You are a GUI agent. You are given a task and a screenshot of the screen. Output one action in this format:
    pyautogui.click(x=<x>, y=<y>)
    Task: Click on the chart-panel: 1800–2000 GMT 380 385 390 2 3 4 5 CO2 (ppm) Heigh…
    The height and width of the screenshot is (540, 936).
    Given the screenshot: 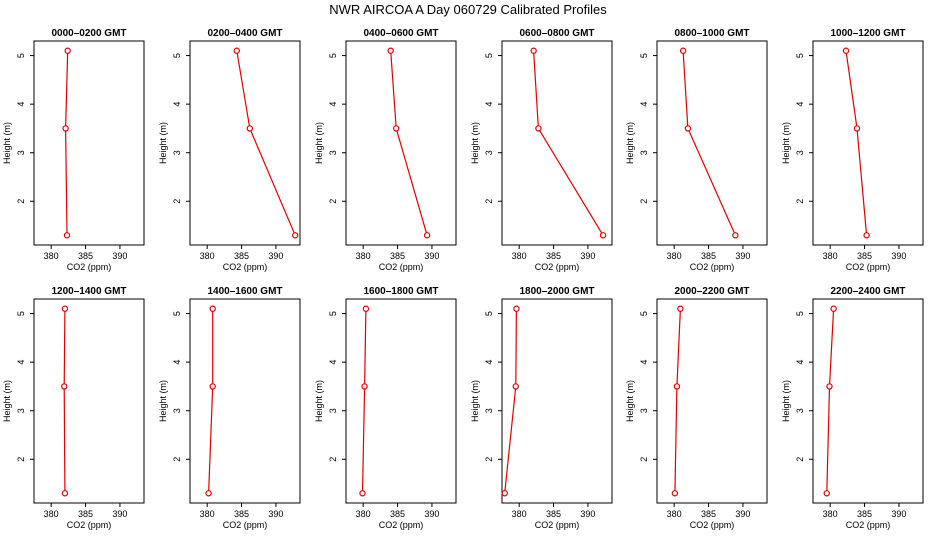 What is the action you would take?
    pyautogui.click(x=541, y=408)
    